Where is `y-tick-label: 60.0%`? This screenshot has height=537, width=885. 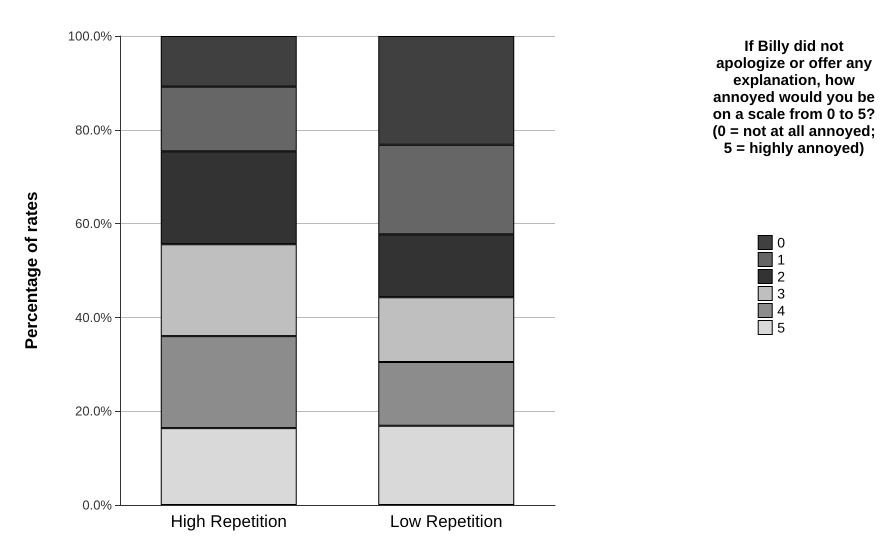
y-tick-label: 60.0% is located at coordinates (93, 224).